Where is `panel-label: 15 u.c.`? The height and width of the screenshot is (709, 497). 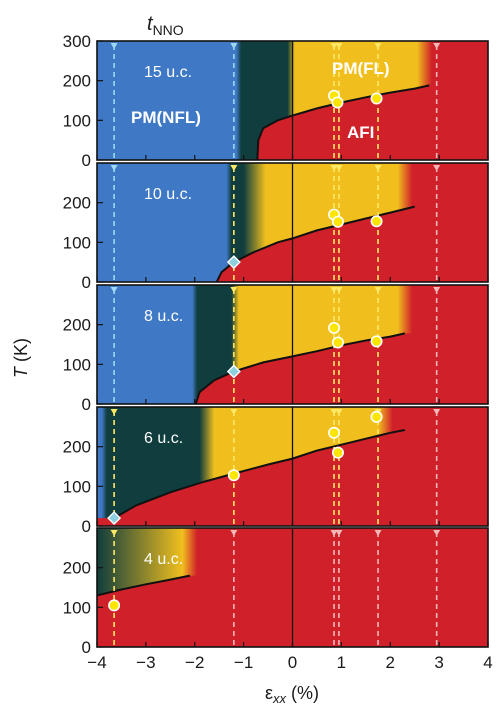 panel-label: 15 u.c. is located at coordinates (168, 72).